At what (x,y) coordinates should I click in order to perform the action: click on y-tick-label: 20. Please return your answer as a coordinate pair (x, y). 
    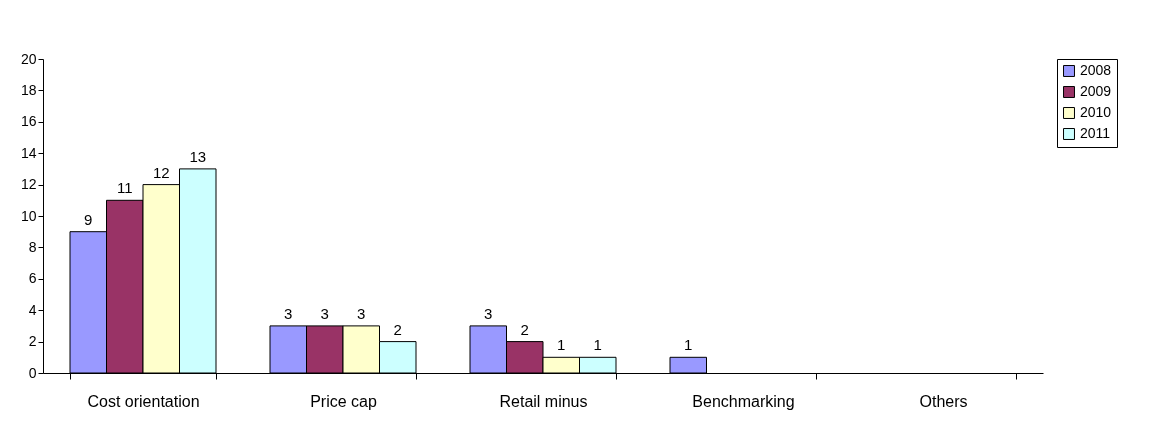
    Looking at the image, I should click on (28, 58).